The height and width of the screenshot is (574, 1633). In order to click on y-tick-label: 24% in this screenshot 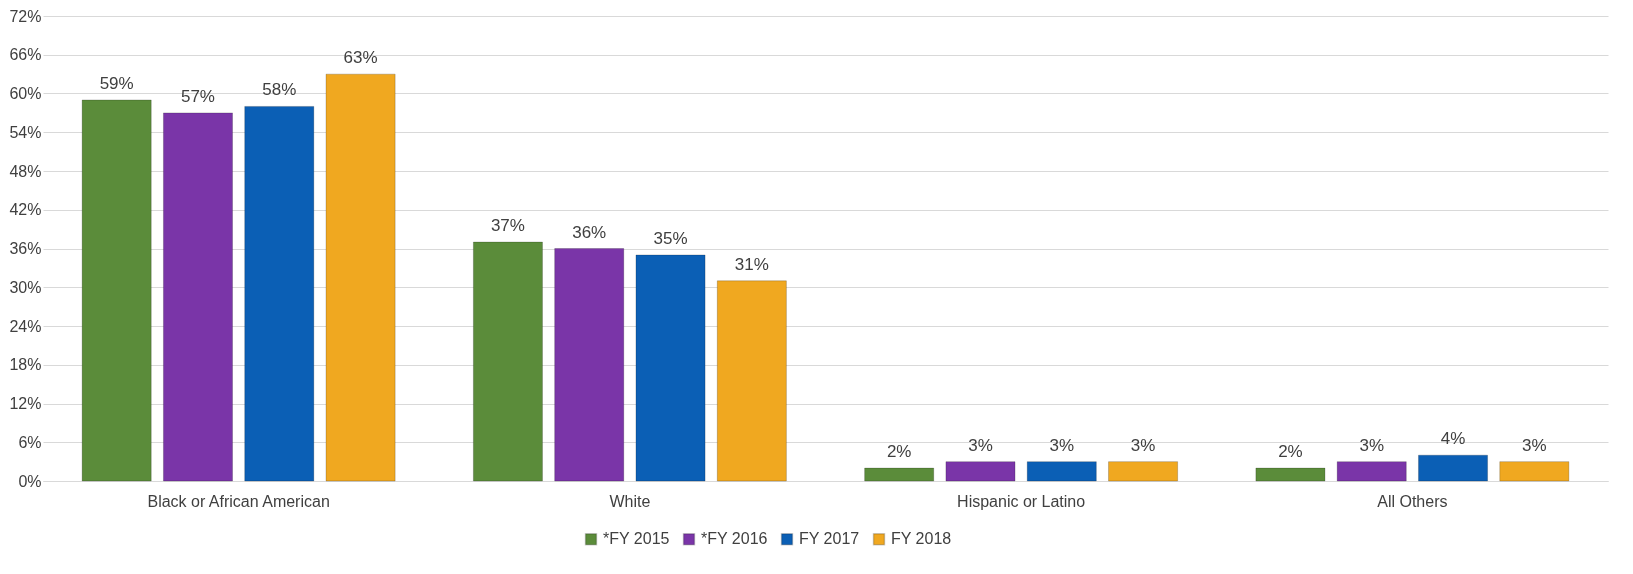, I will do `click(25, 326)`.